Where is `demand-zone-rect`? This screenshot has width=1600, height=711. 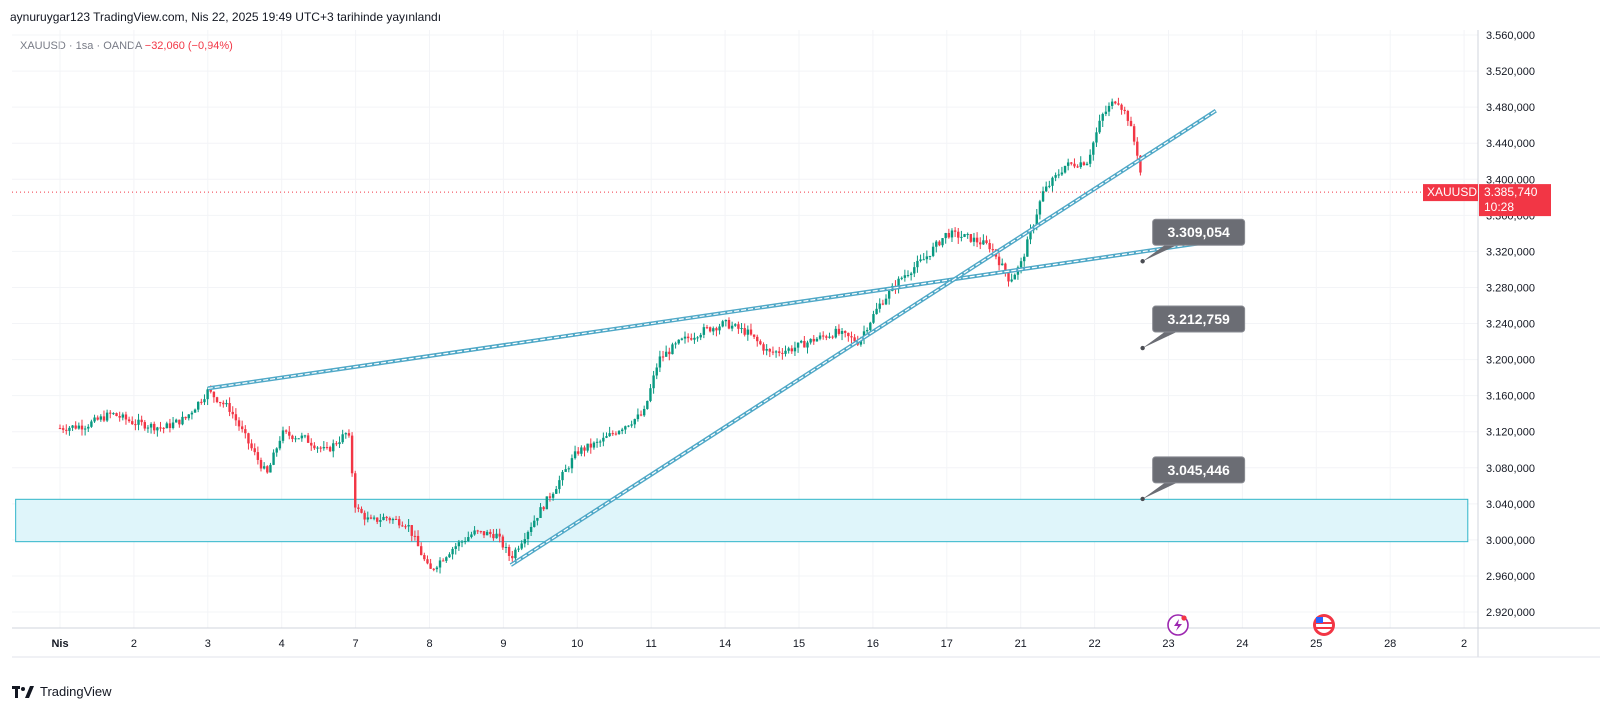
demand-zone-rect is located at coordinates (742, 520).